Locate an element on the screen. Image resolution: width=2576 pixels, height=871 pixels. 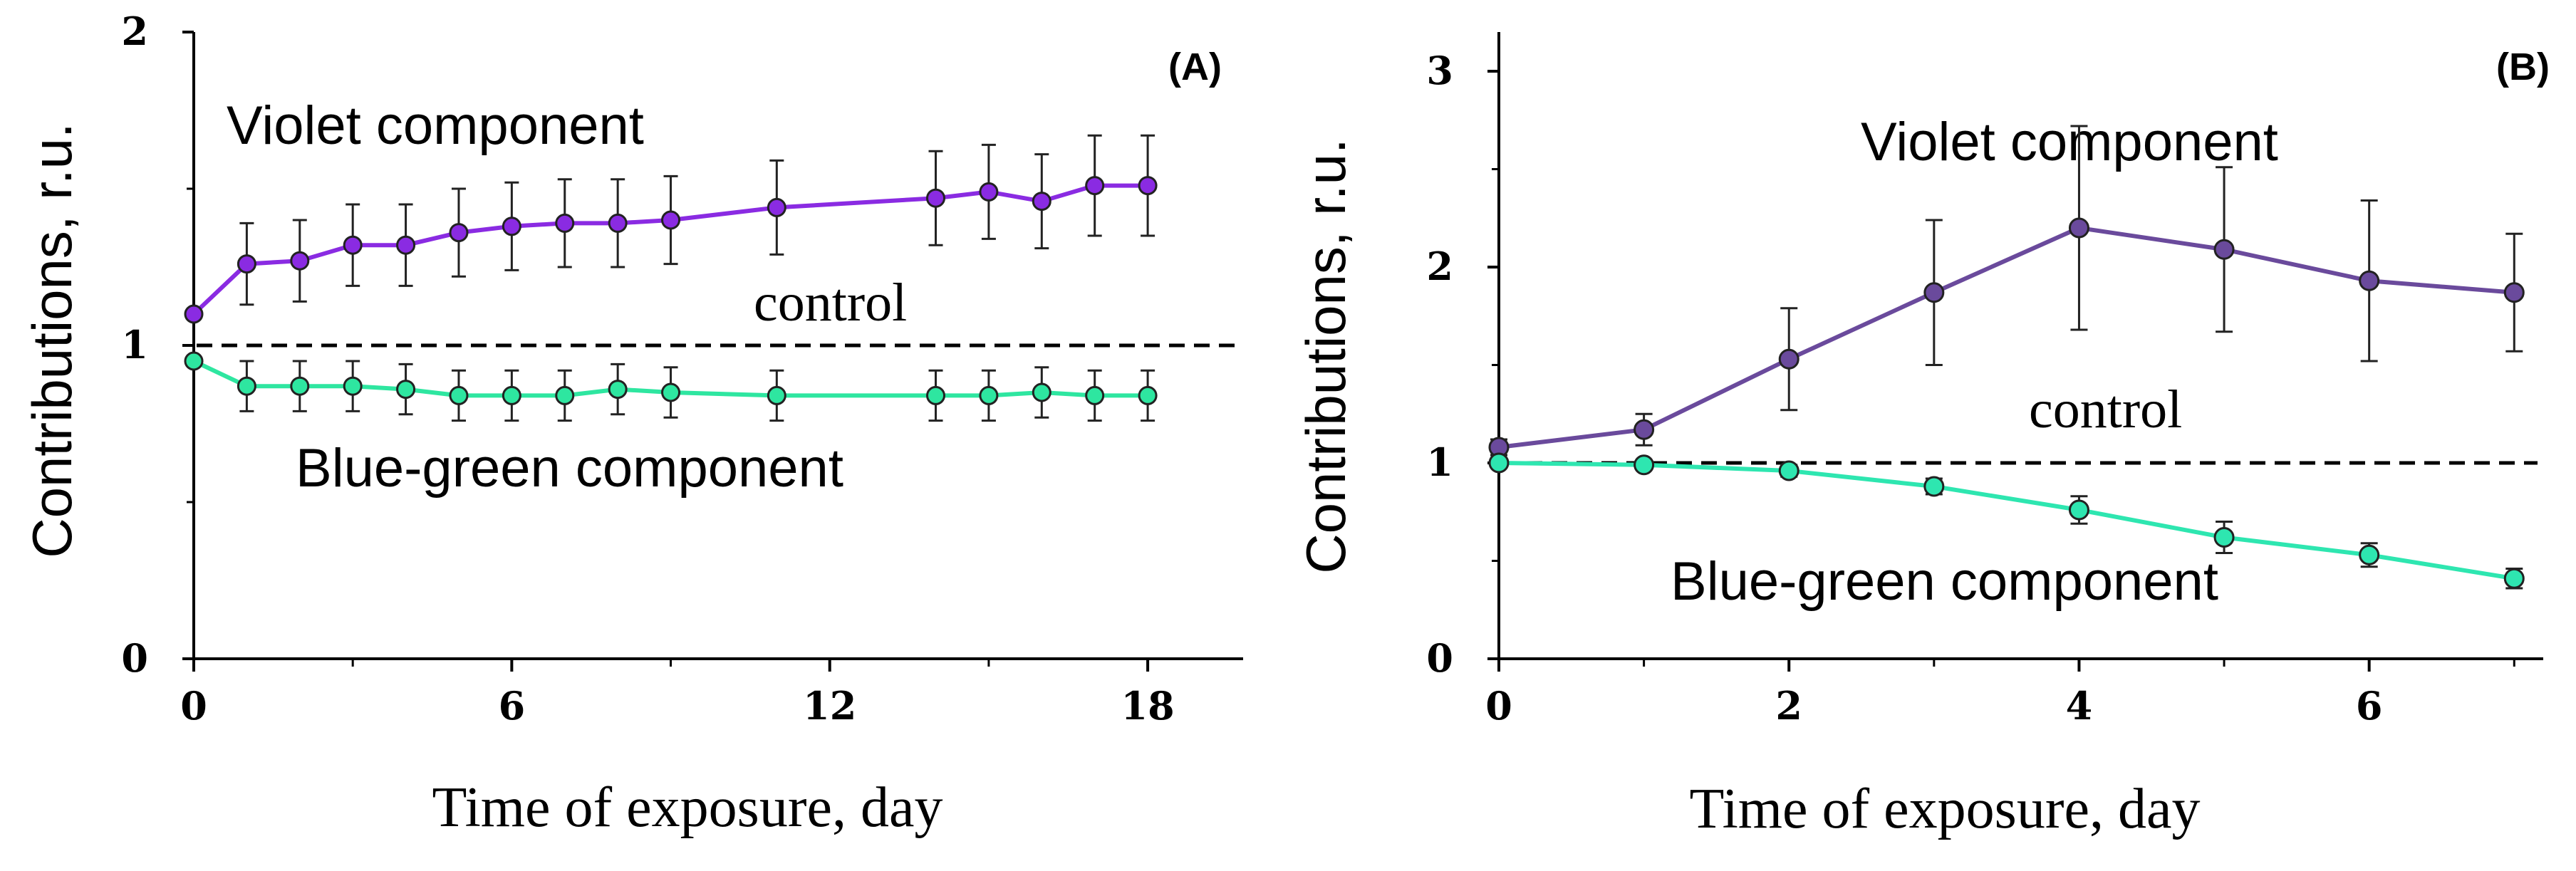
panel-b-x-tick-label: 4 is located at coordinates (2079, 706).